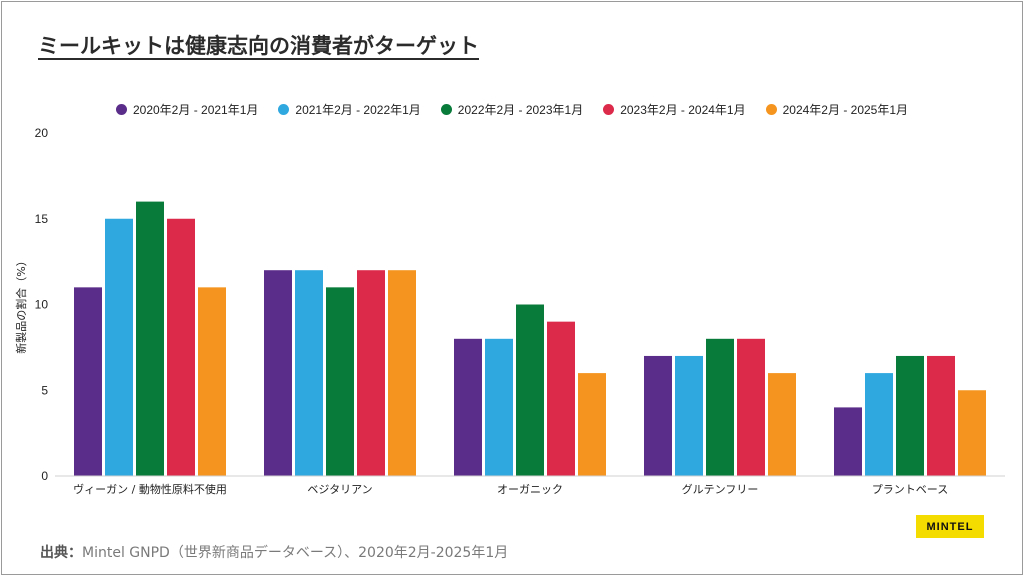 The image size is (1024, 576). Describe the element at coordinates (150, 489) in the screenshot. I see `x-tick-label: ヴィーガン / 動物性原料不使用` at that location.